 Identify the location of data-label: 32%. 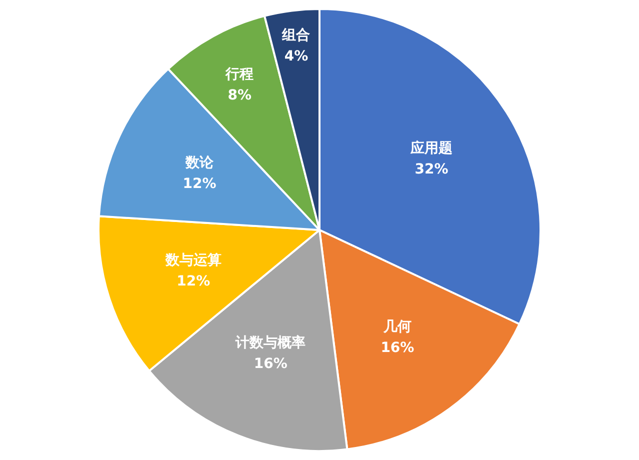
(431, 170).